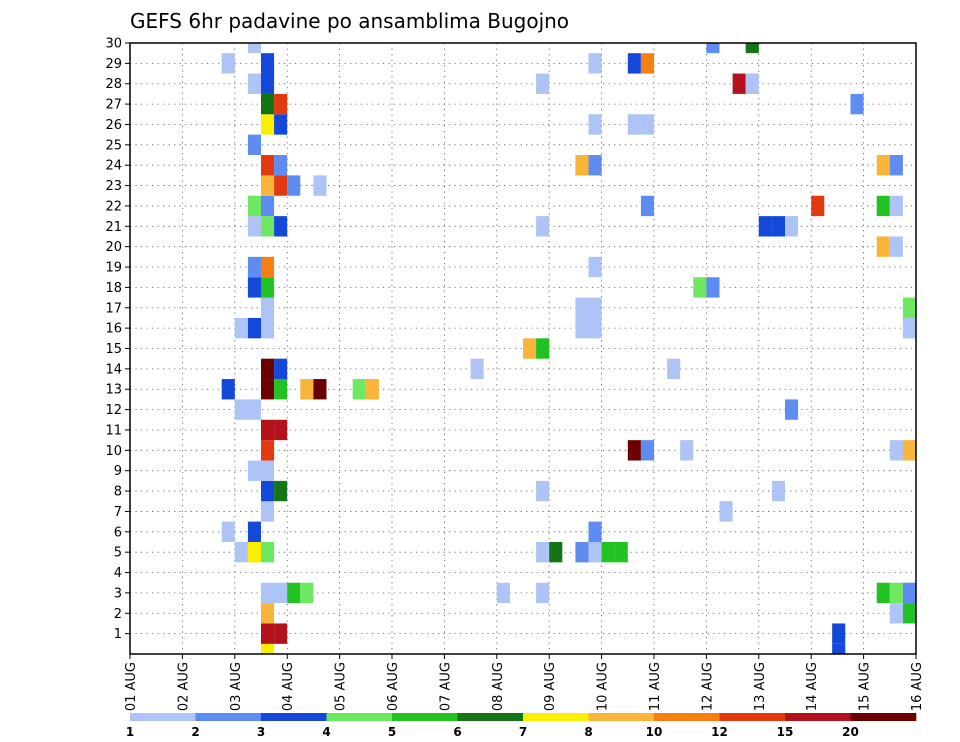  I want to click on y-tick-label: 6, so click(118, 532).